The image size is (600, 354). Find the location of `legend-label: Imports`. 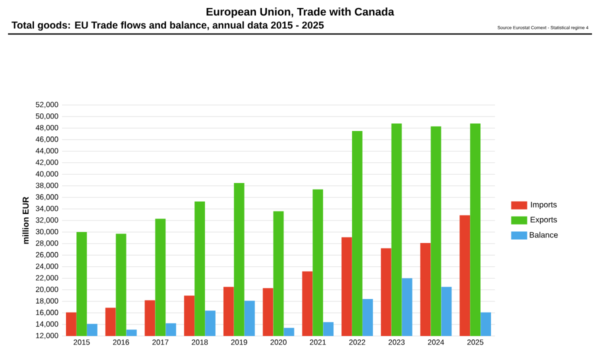

legend-label: Imports is located at coordinates (544, 206).